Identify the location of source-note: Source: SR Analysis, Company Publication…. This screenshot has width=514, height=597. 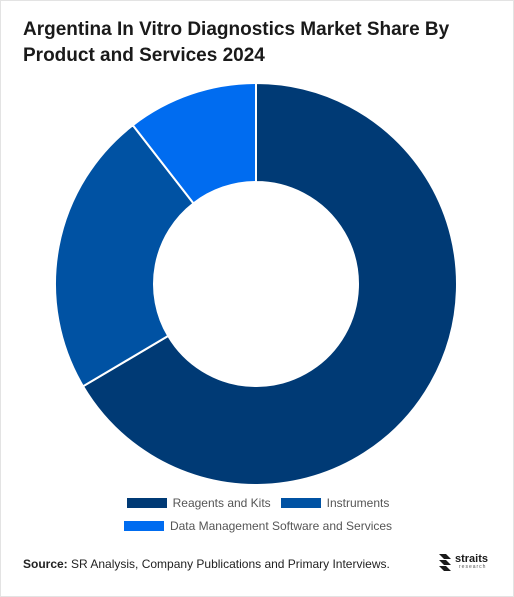
(206, 564).